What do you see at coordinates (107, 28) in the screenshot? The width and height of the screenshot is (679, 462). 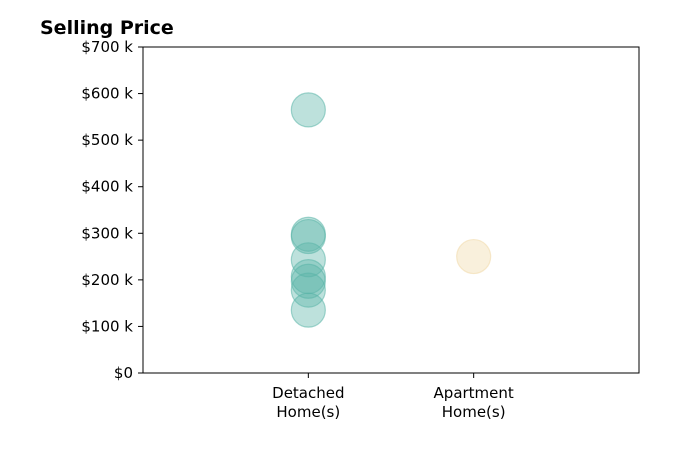 I see `chart-title: Selling Price` at bounding box center [107, 28].